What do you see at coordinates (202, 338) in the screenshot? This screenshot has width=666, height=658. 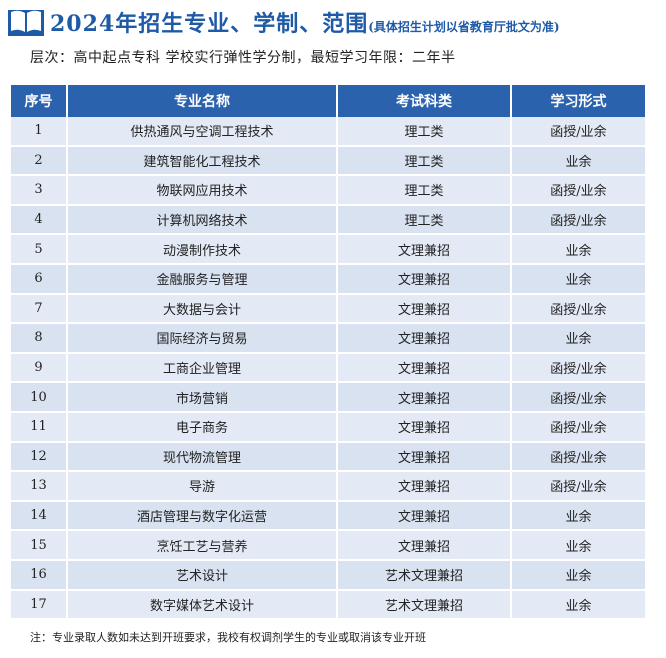 I see `cell-major-name: 国际经济与贸易` at bounding box center [202, 338].